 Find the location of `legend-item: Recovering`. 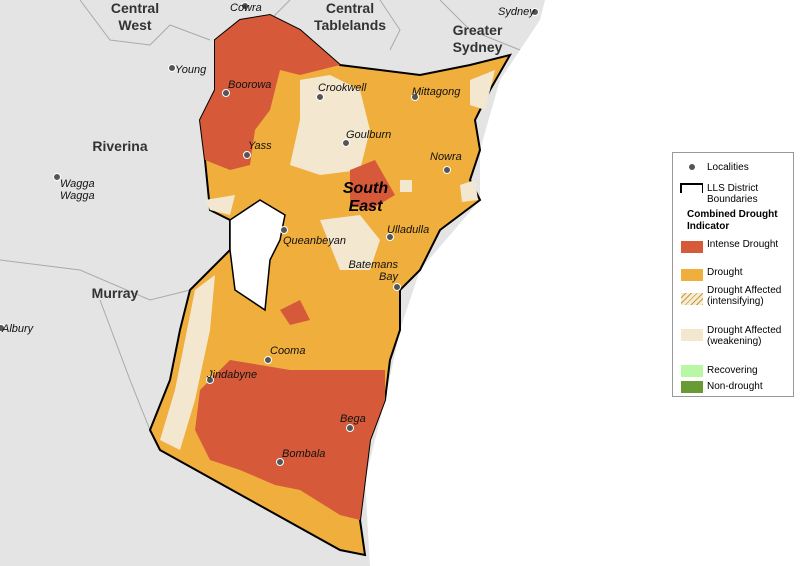

legend-item: Recovering is located at coordinates (732, 370).